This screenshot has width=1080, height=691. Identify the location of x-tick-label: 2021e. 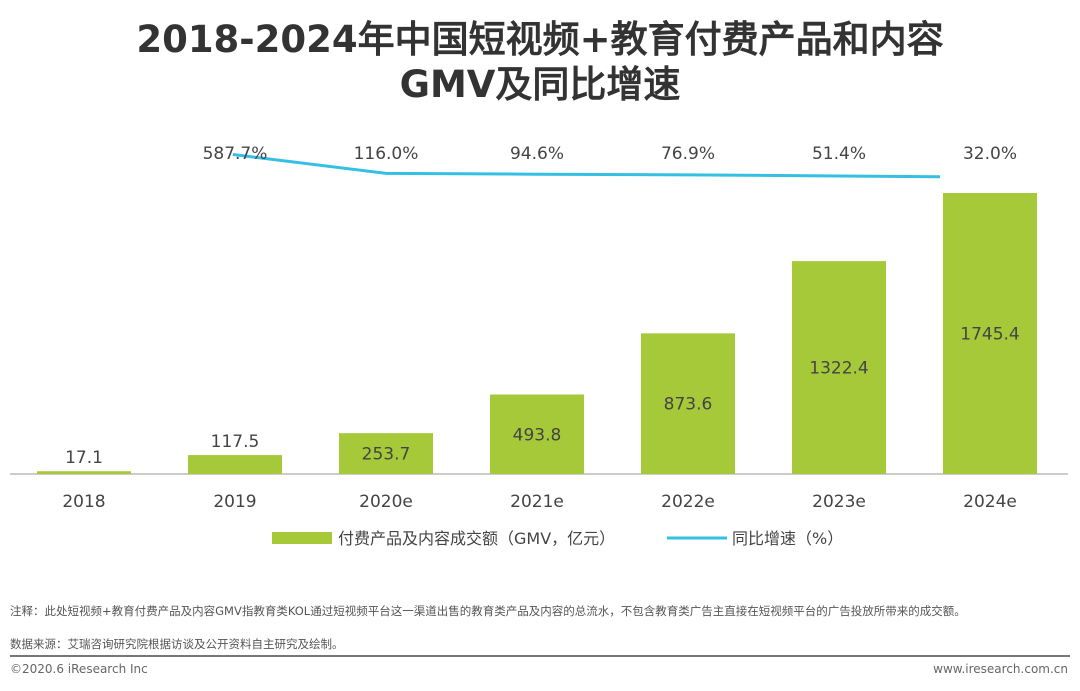
(537, 502).